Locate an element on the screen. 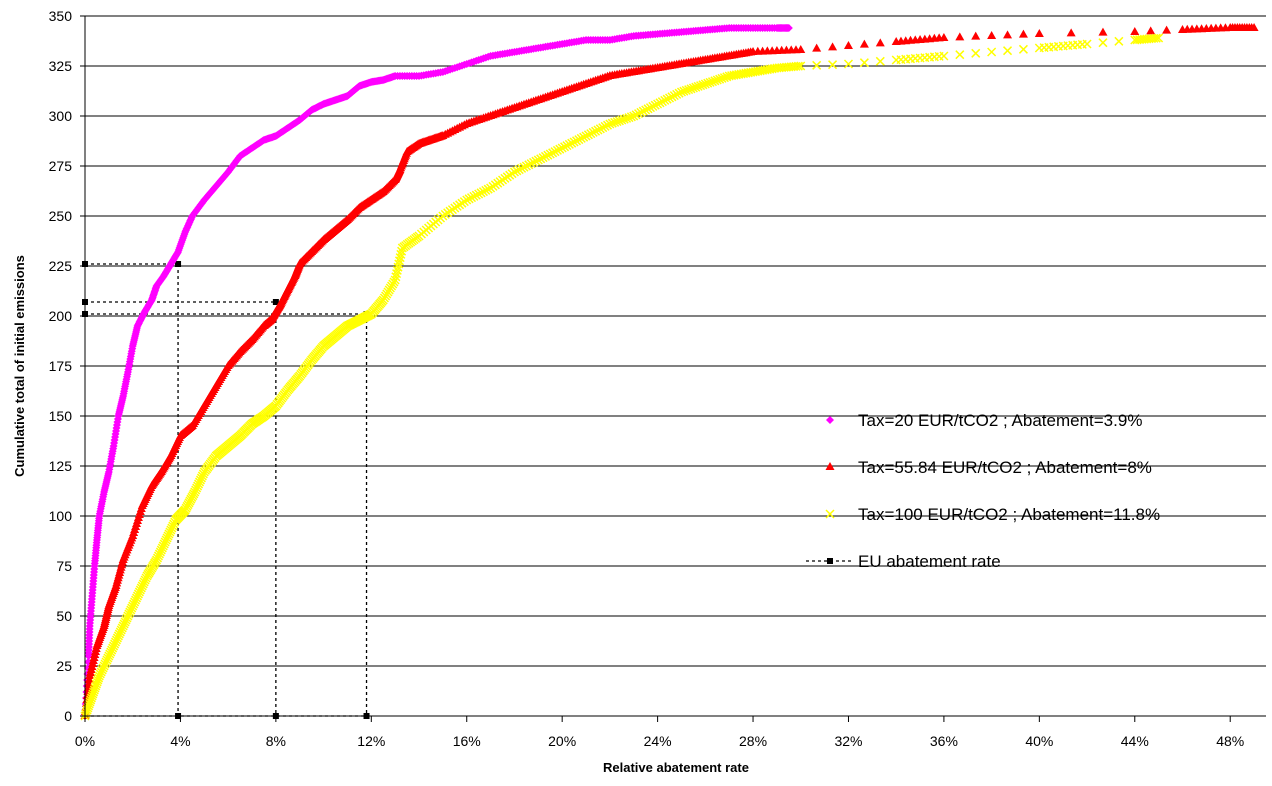  legend-label: Tax=20 EUR/tCO2 ; Abatement=3.9% is located at coordinates (1000, 420).